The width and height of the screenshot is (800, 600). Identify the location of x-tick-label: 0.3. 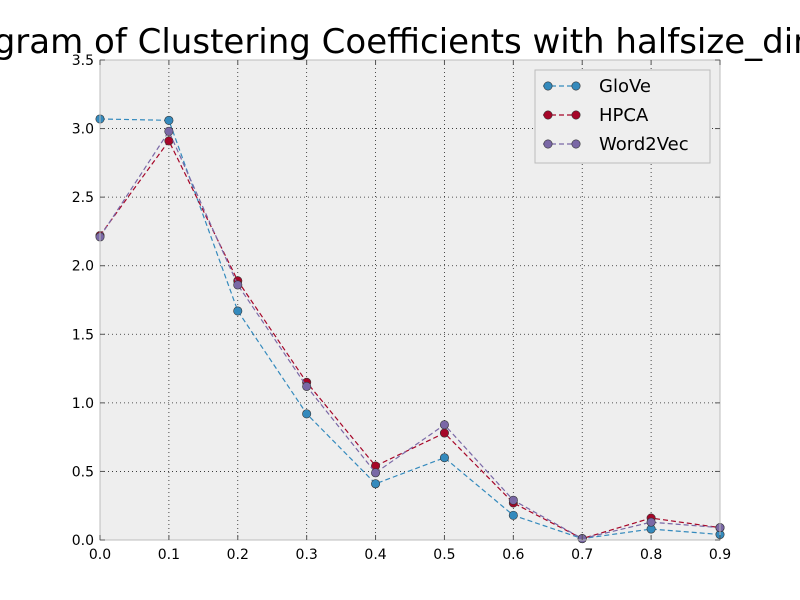
(307, 555).